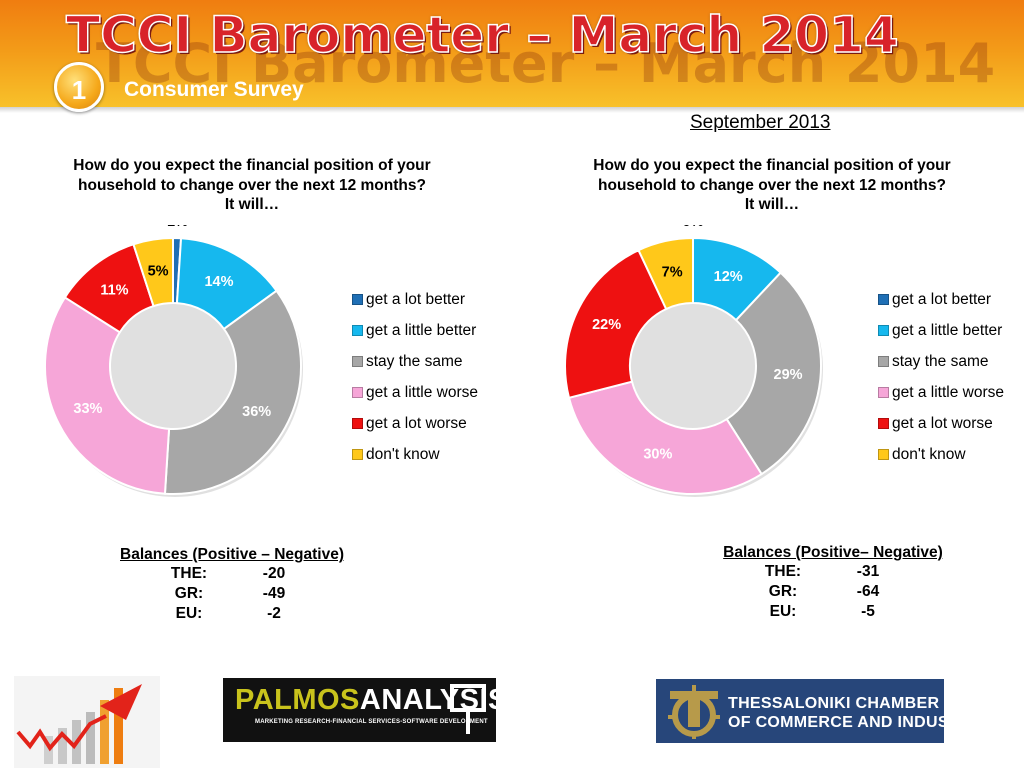 The width and height of the screenshot is (1024, 768). I want to click on slice-label-stay-the-same: 36%, so click(256, 412).